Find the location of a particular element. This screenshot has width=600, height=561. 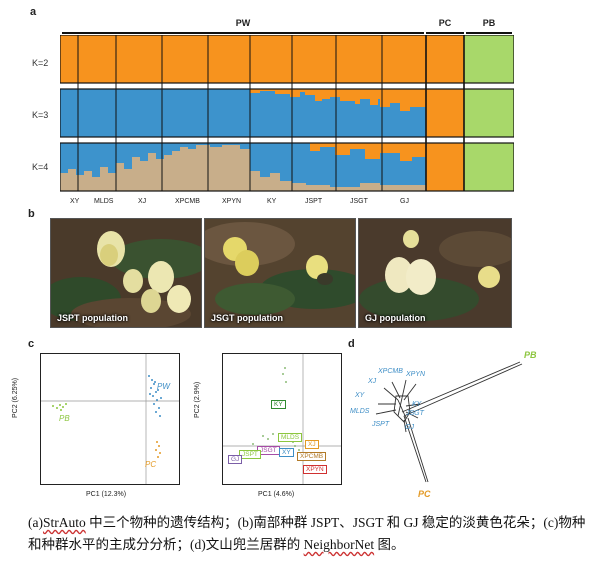

photo-gj-art is located at coordinates (435, 273).